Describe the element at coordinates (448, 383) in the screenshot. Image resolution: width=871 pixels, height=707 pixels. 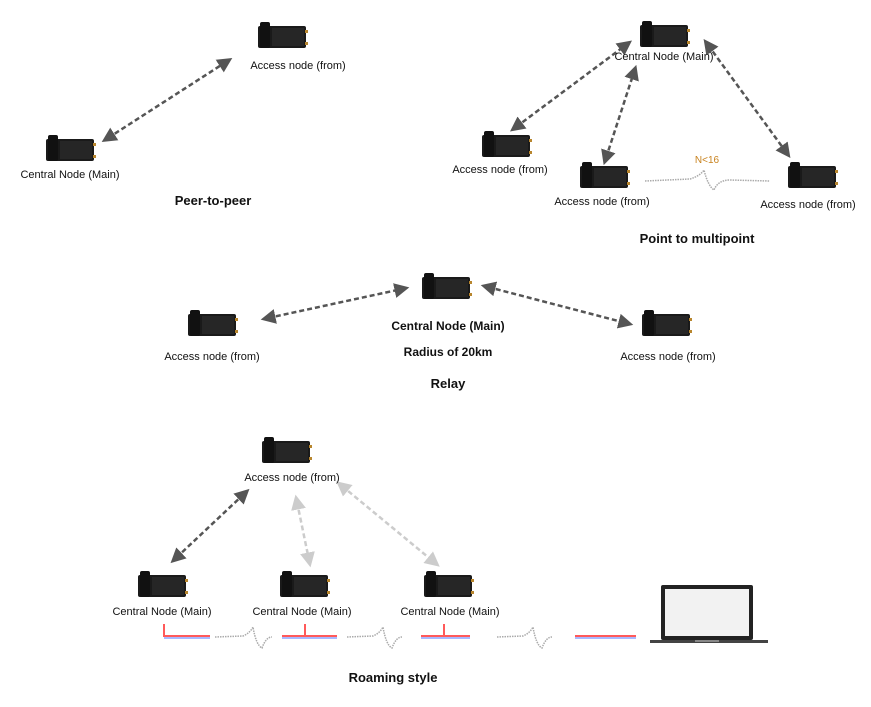
I see `relay-title: Relay` at that location.